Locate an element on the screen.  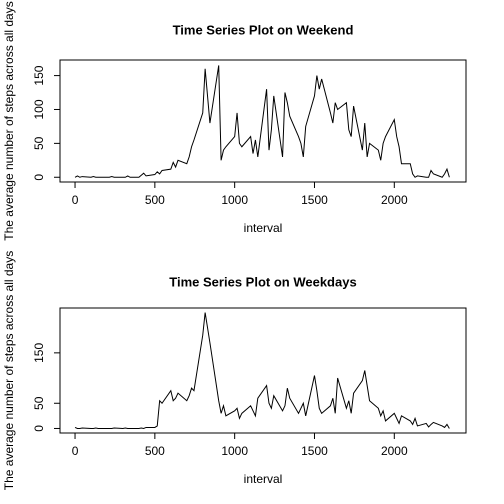
chart-title: Time Series Plot on Weekend is located at coordinates (263, 29).